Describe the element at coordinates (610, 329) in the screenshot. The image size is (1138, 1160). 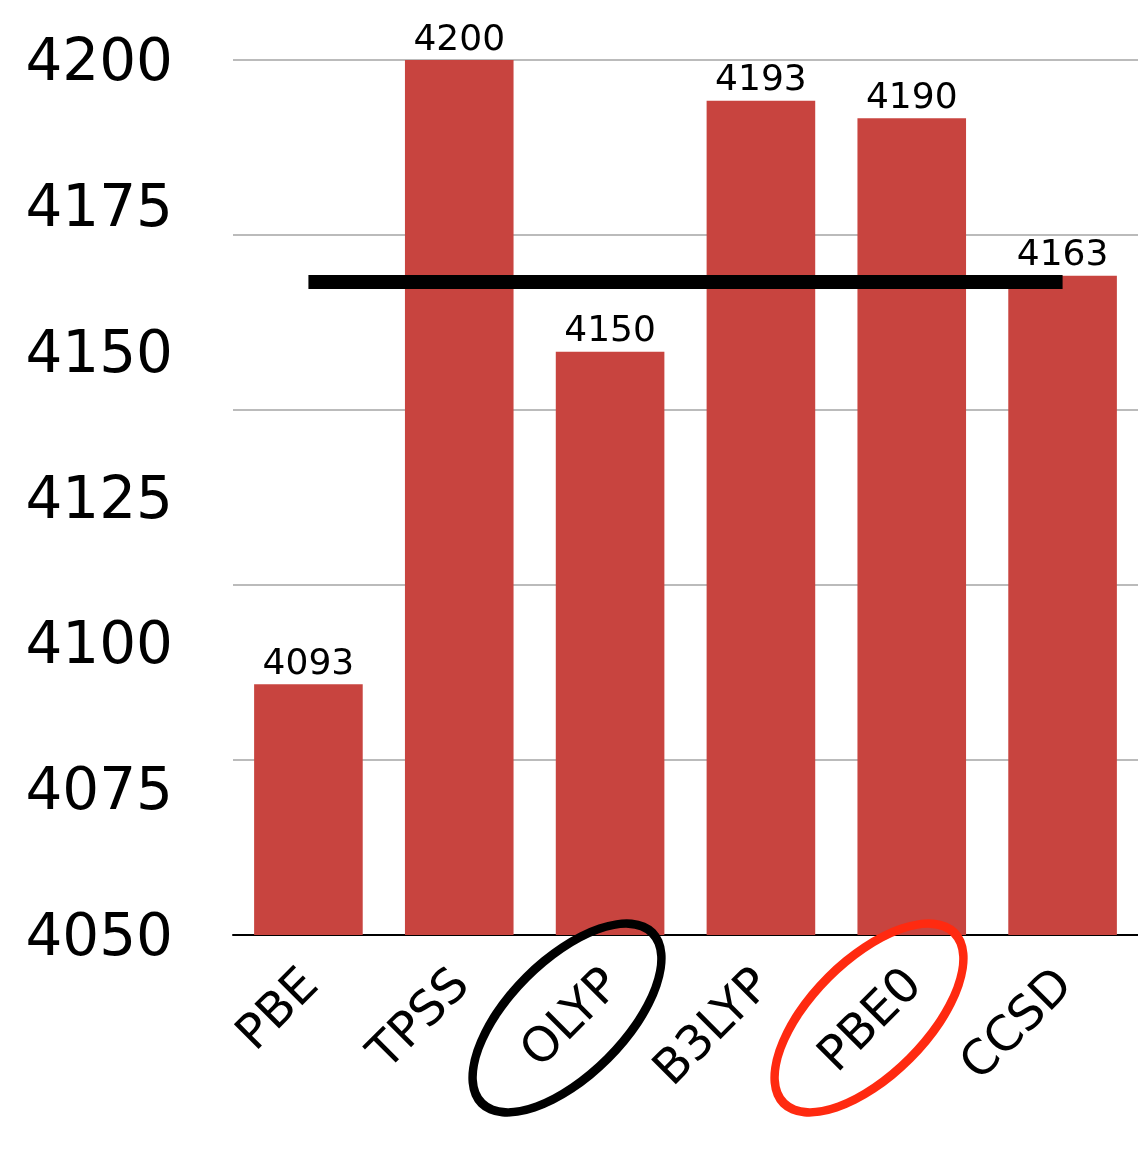
I see `data-label: 4150` at that location.